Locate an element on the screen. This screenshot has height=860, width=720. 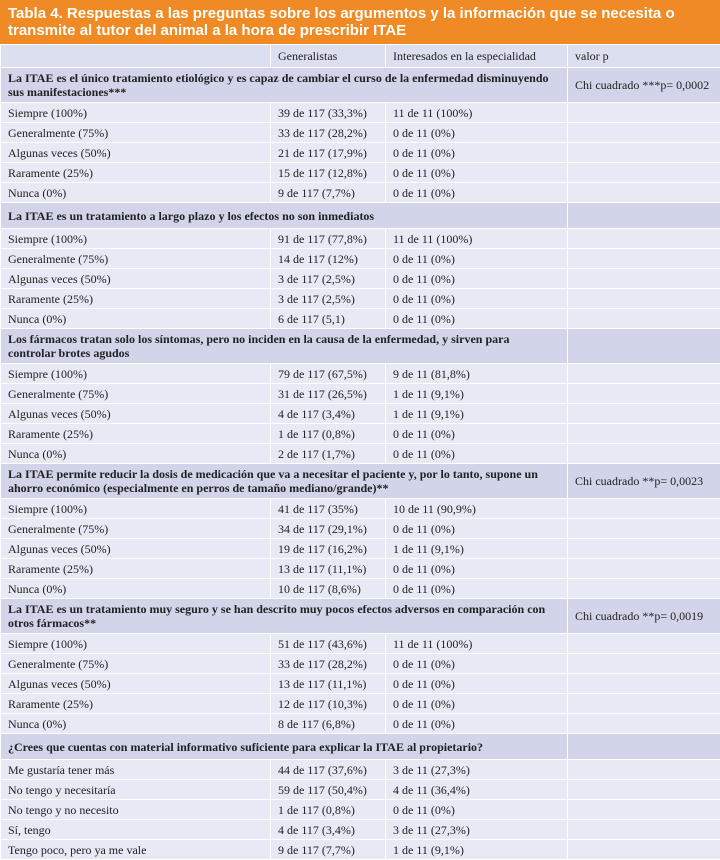
data-row: Nunca (0%)8 de 117 (6,8%)0 de 11 (0%) is located at coordinates (360, 724).